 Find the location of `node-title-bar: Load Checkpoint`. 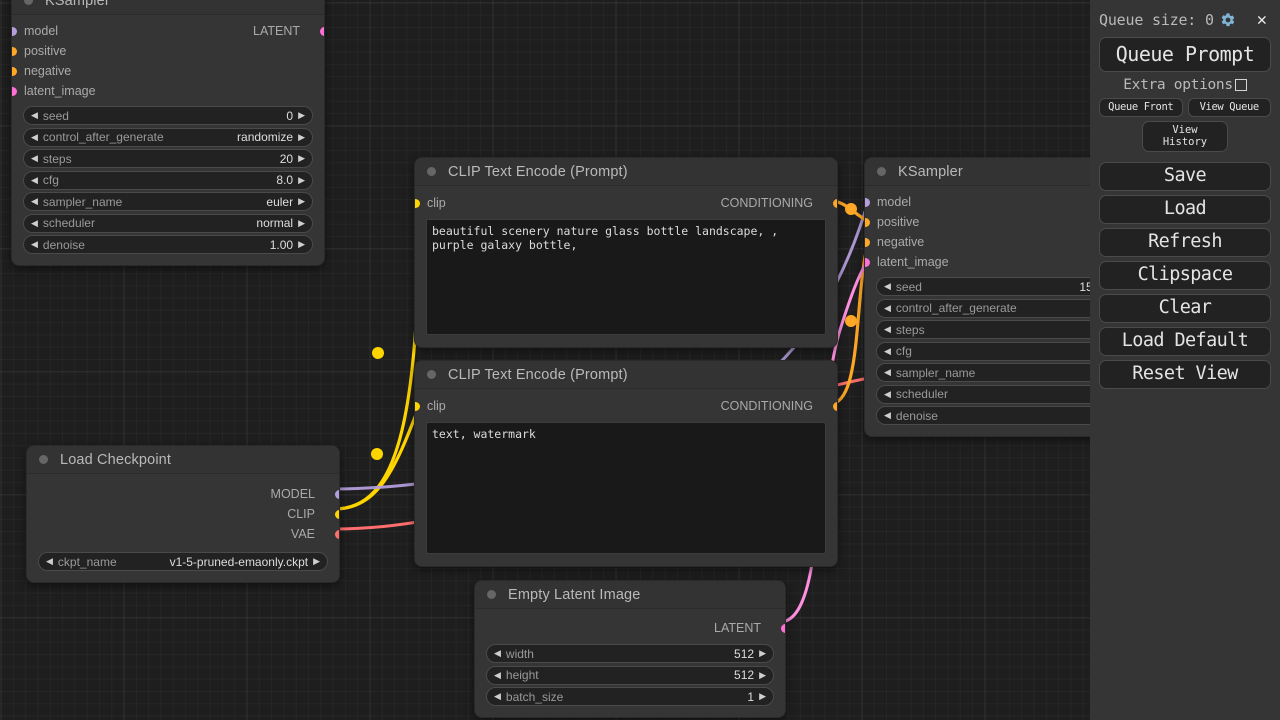

node-title-bar: Load Checkpoint is located at coordinates (183, 460).